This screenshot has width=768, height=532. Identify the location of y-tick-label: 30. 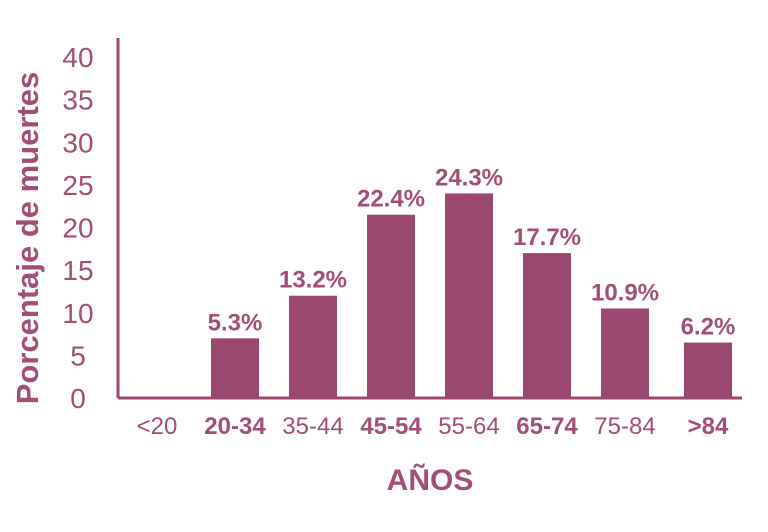
(77, 142).